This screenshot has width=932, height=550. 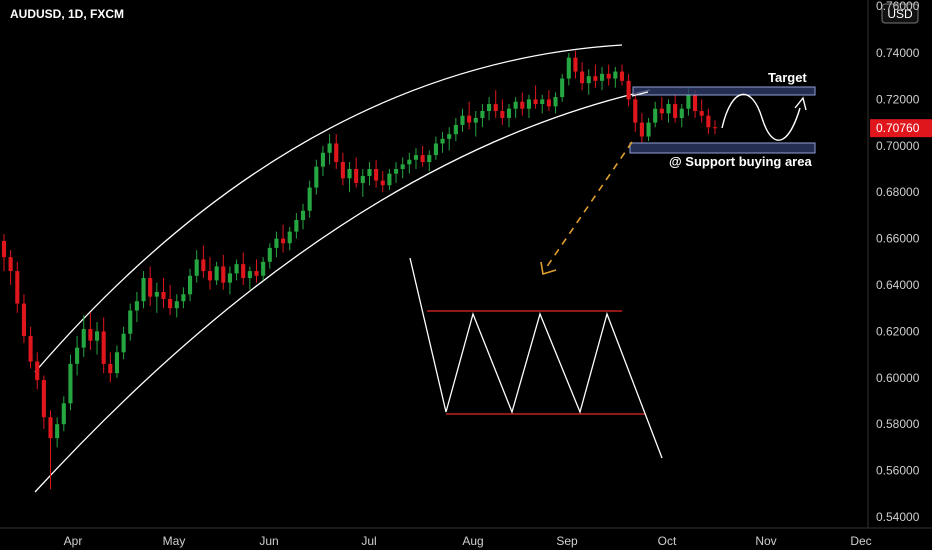 What do you see at coordinates (898, 517) in the screenshot?
I see `y-tick-label: 0.54000` at bounding box center [898, 517].